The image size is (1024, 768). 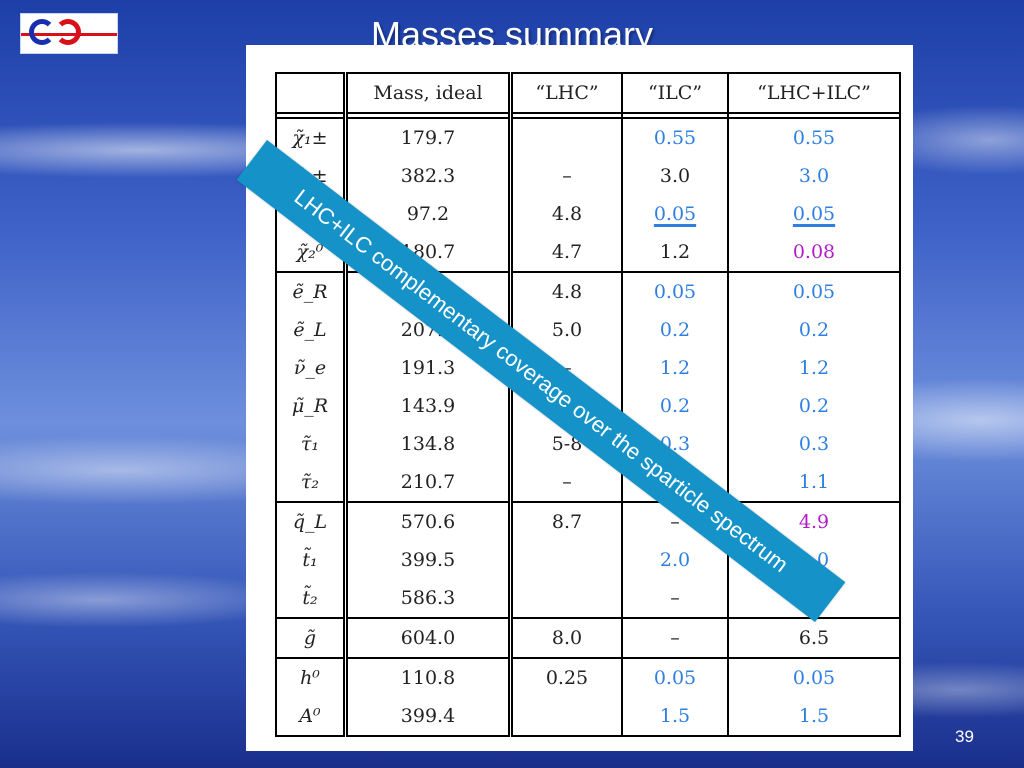 I want to click on logo-blue-e, so click(x=42, y=32).